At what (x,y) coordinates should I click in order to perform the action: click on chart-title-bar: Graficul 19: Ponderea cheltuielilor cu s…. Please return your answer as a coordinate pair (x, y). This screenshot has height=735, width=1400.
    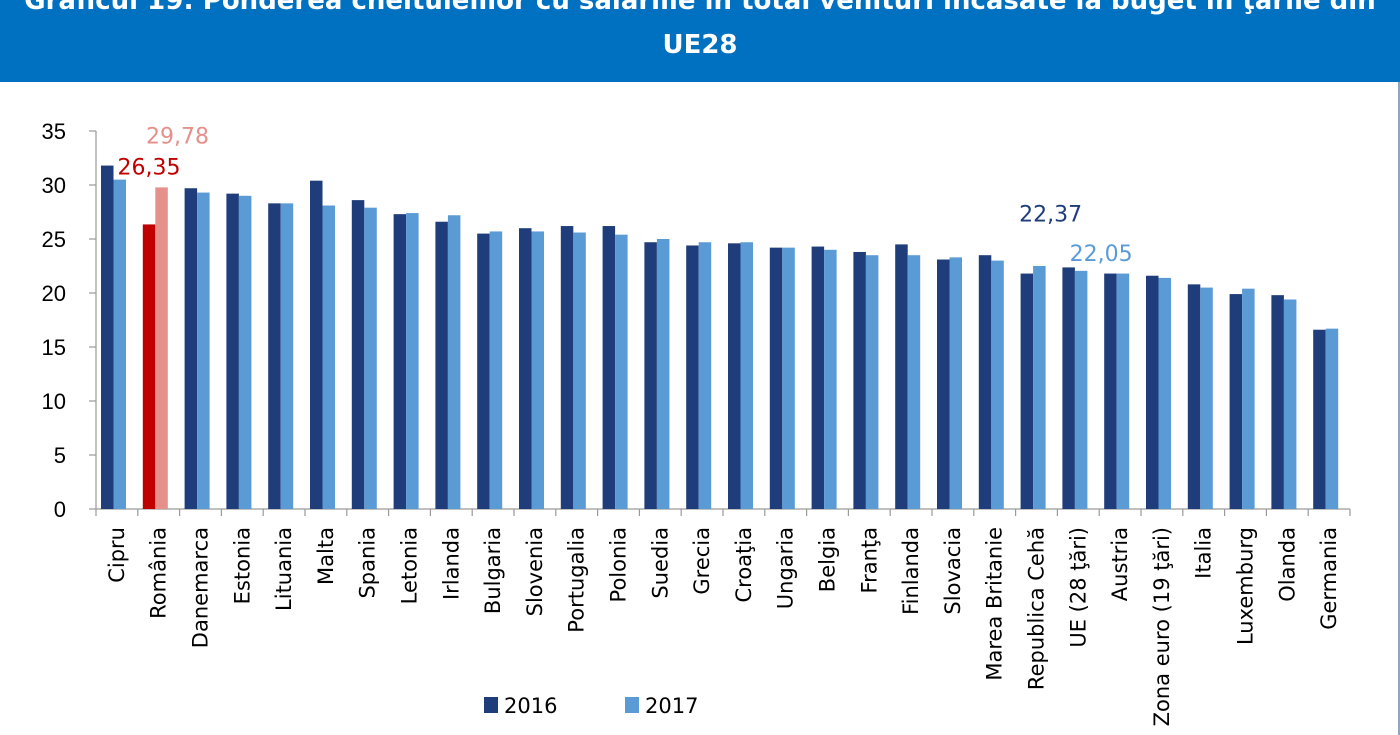
    Looking at the image, I should click on (700, 41).